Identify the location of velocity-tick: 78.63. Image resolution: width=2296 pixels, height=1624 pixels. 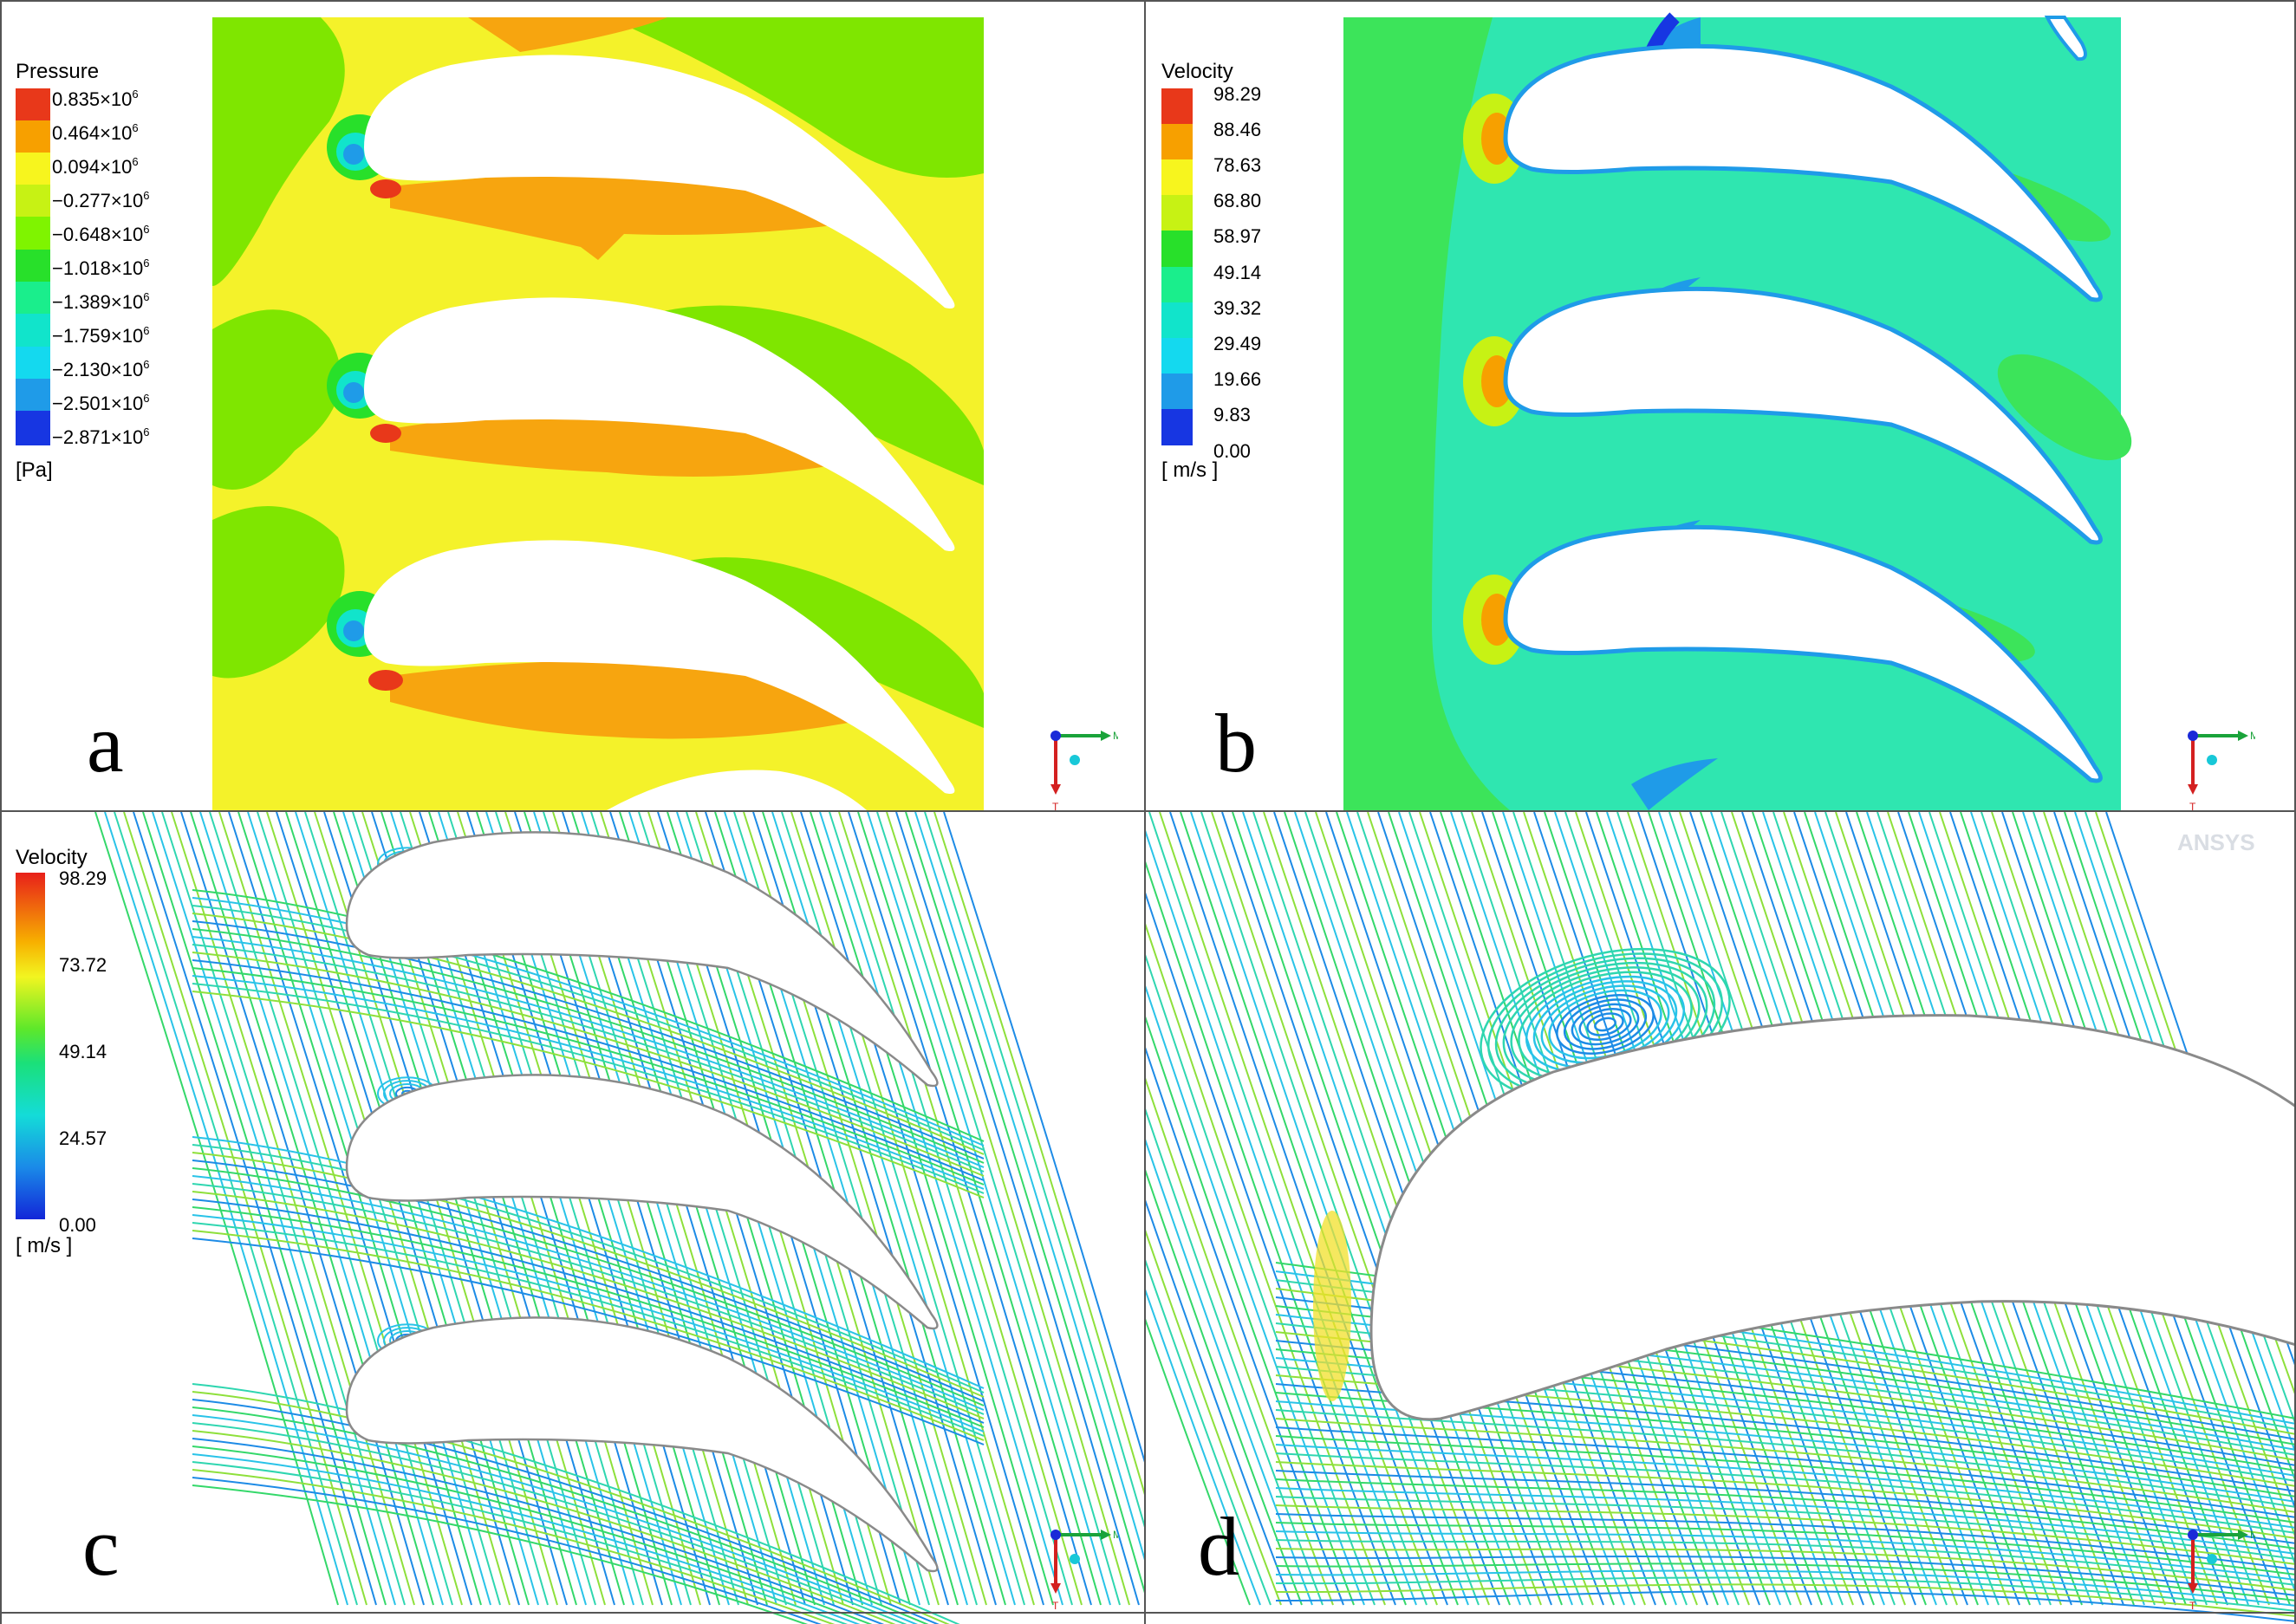
(1237, 165).